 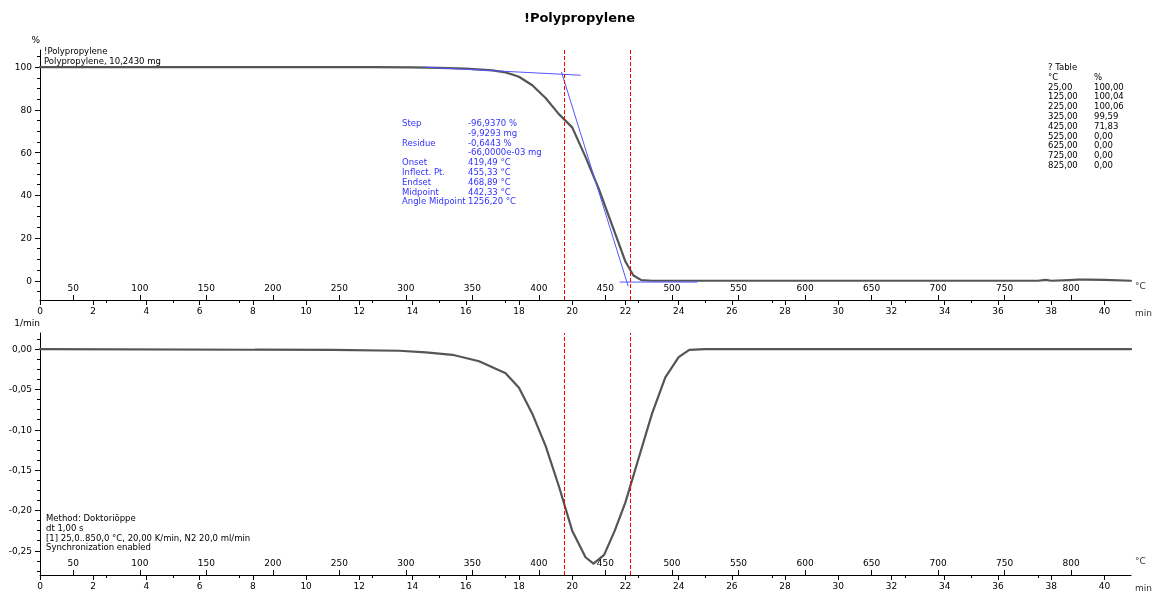 What do you see at coordinates (23, 67) in the screenshot?
I see `y-tick-label: 100` at bounding box center [23, 67].